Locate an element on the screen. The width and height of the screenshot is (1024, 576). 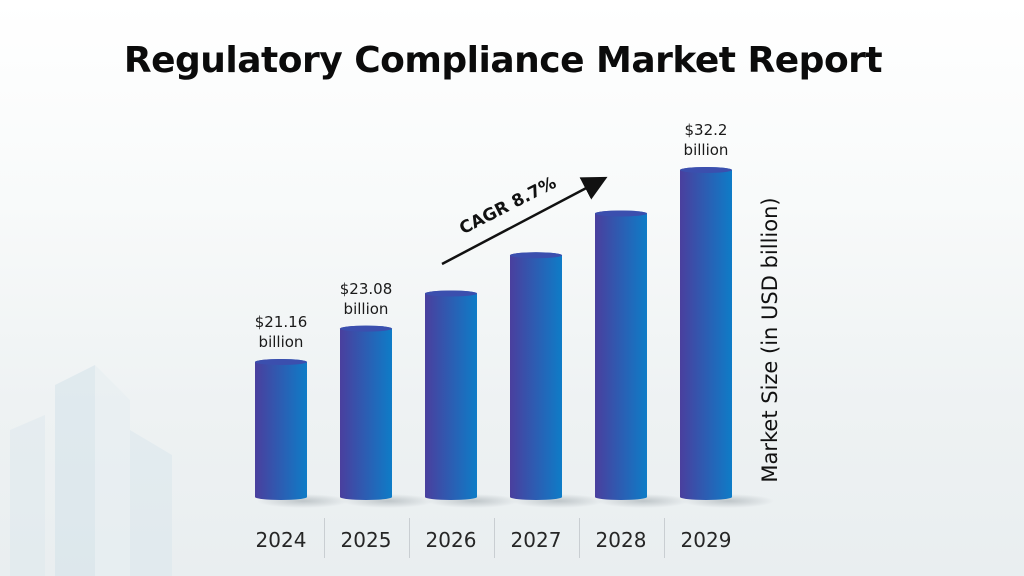
bar-cap-2027 is located at coordinates (536, 255).